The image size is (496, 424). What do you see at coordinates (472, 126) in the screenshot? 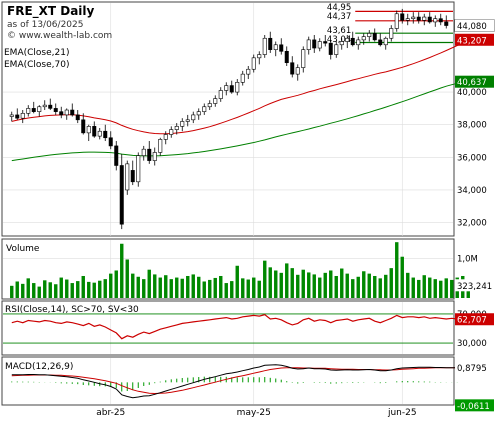
I see `price-tick-label: 38,000` at bounding box center [472, 126].